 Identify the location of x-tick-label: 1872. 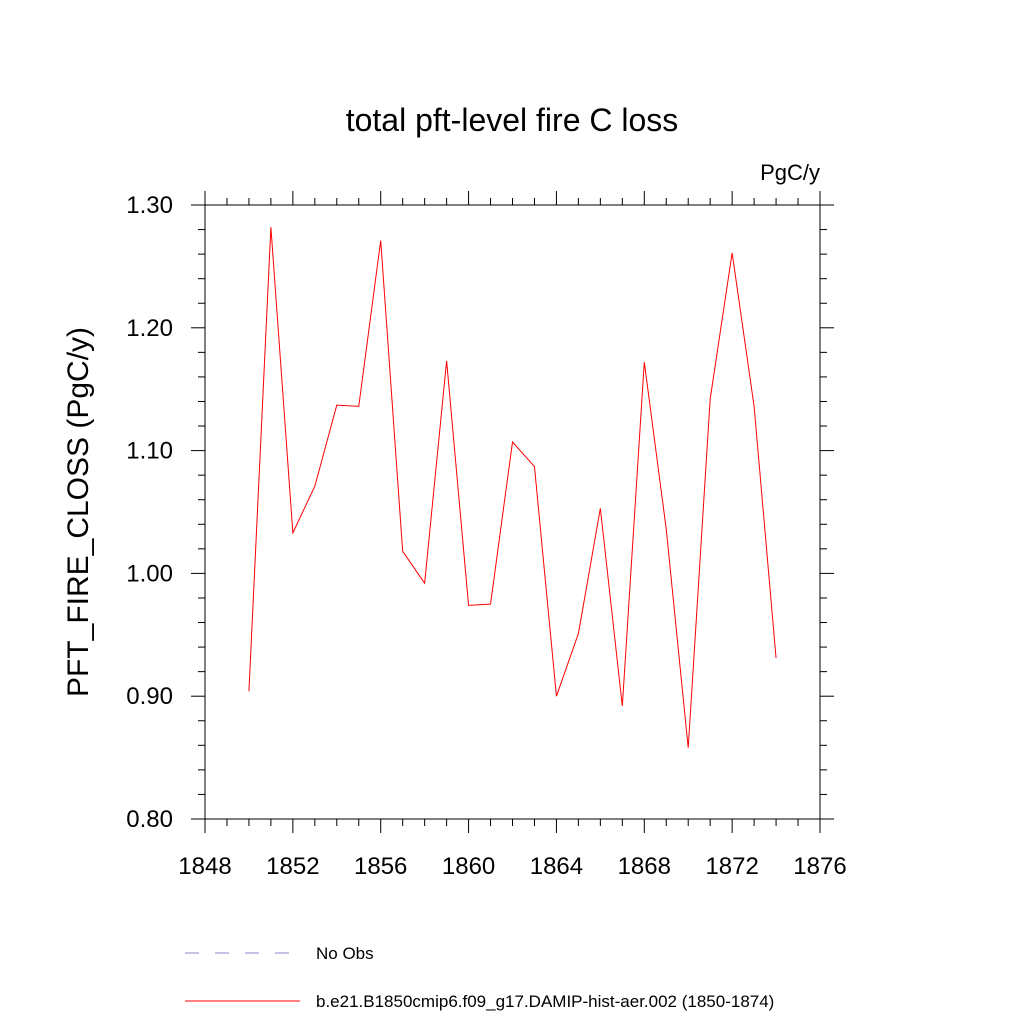
(731, 866).